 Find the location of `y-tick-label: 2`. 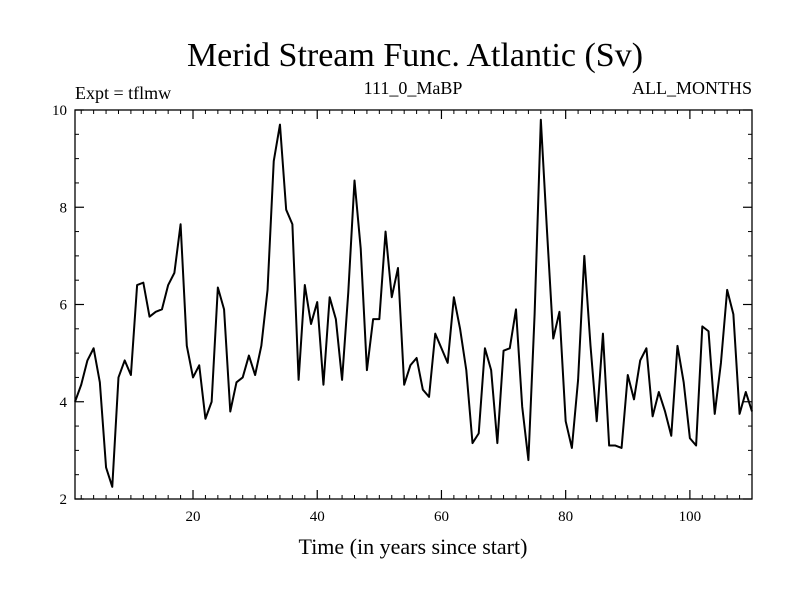

y-tick-label: 2 is located at coordinates (64, 500).